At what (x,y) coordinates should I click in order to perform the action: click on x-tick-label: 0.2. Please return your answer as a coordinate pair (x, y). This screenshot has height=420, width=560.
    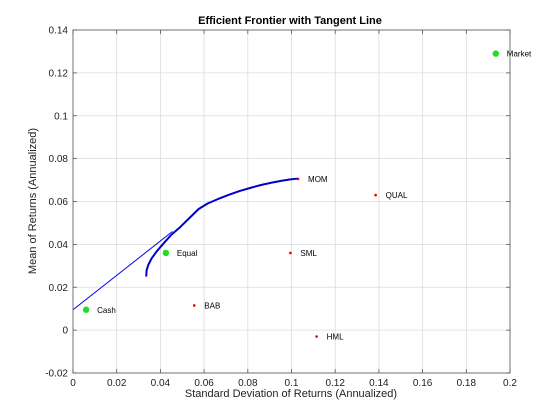
    Looking at the image, I should click on (510, 383).